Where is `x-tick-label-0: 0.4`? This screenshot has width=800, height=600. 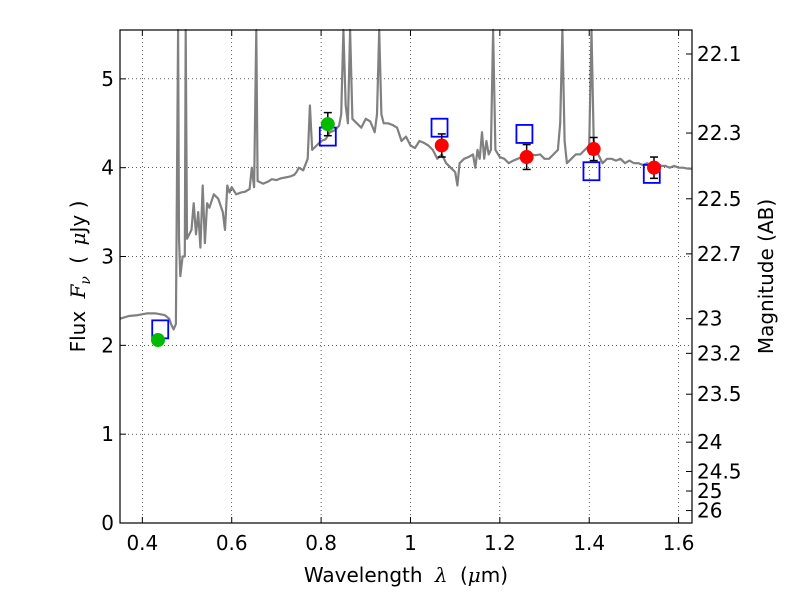
x-tick-label-0: 0.4 is located at coordinates (142, 543).